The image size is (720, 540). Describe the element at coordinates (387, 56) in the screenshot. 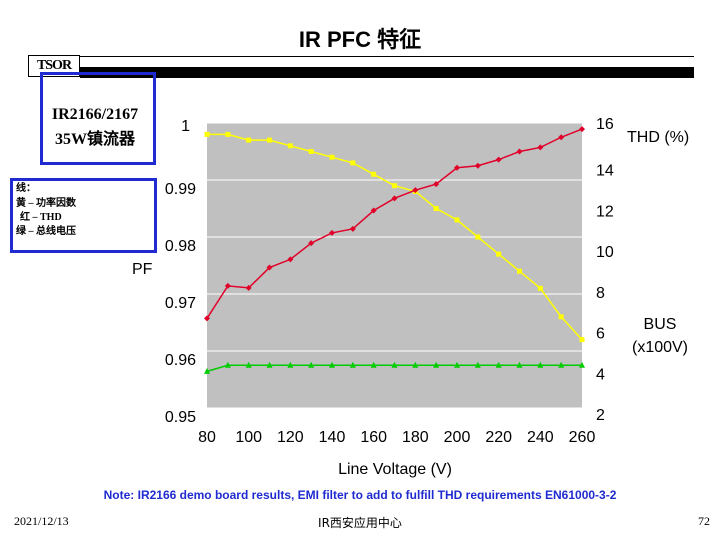

I see `header-rule` at that location.